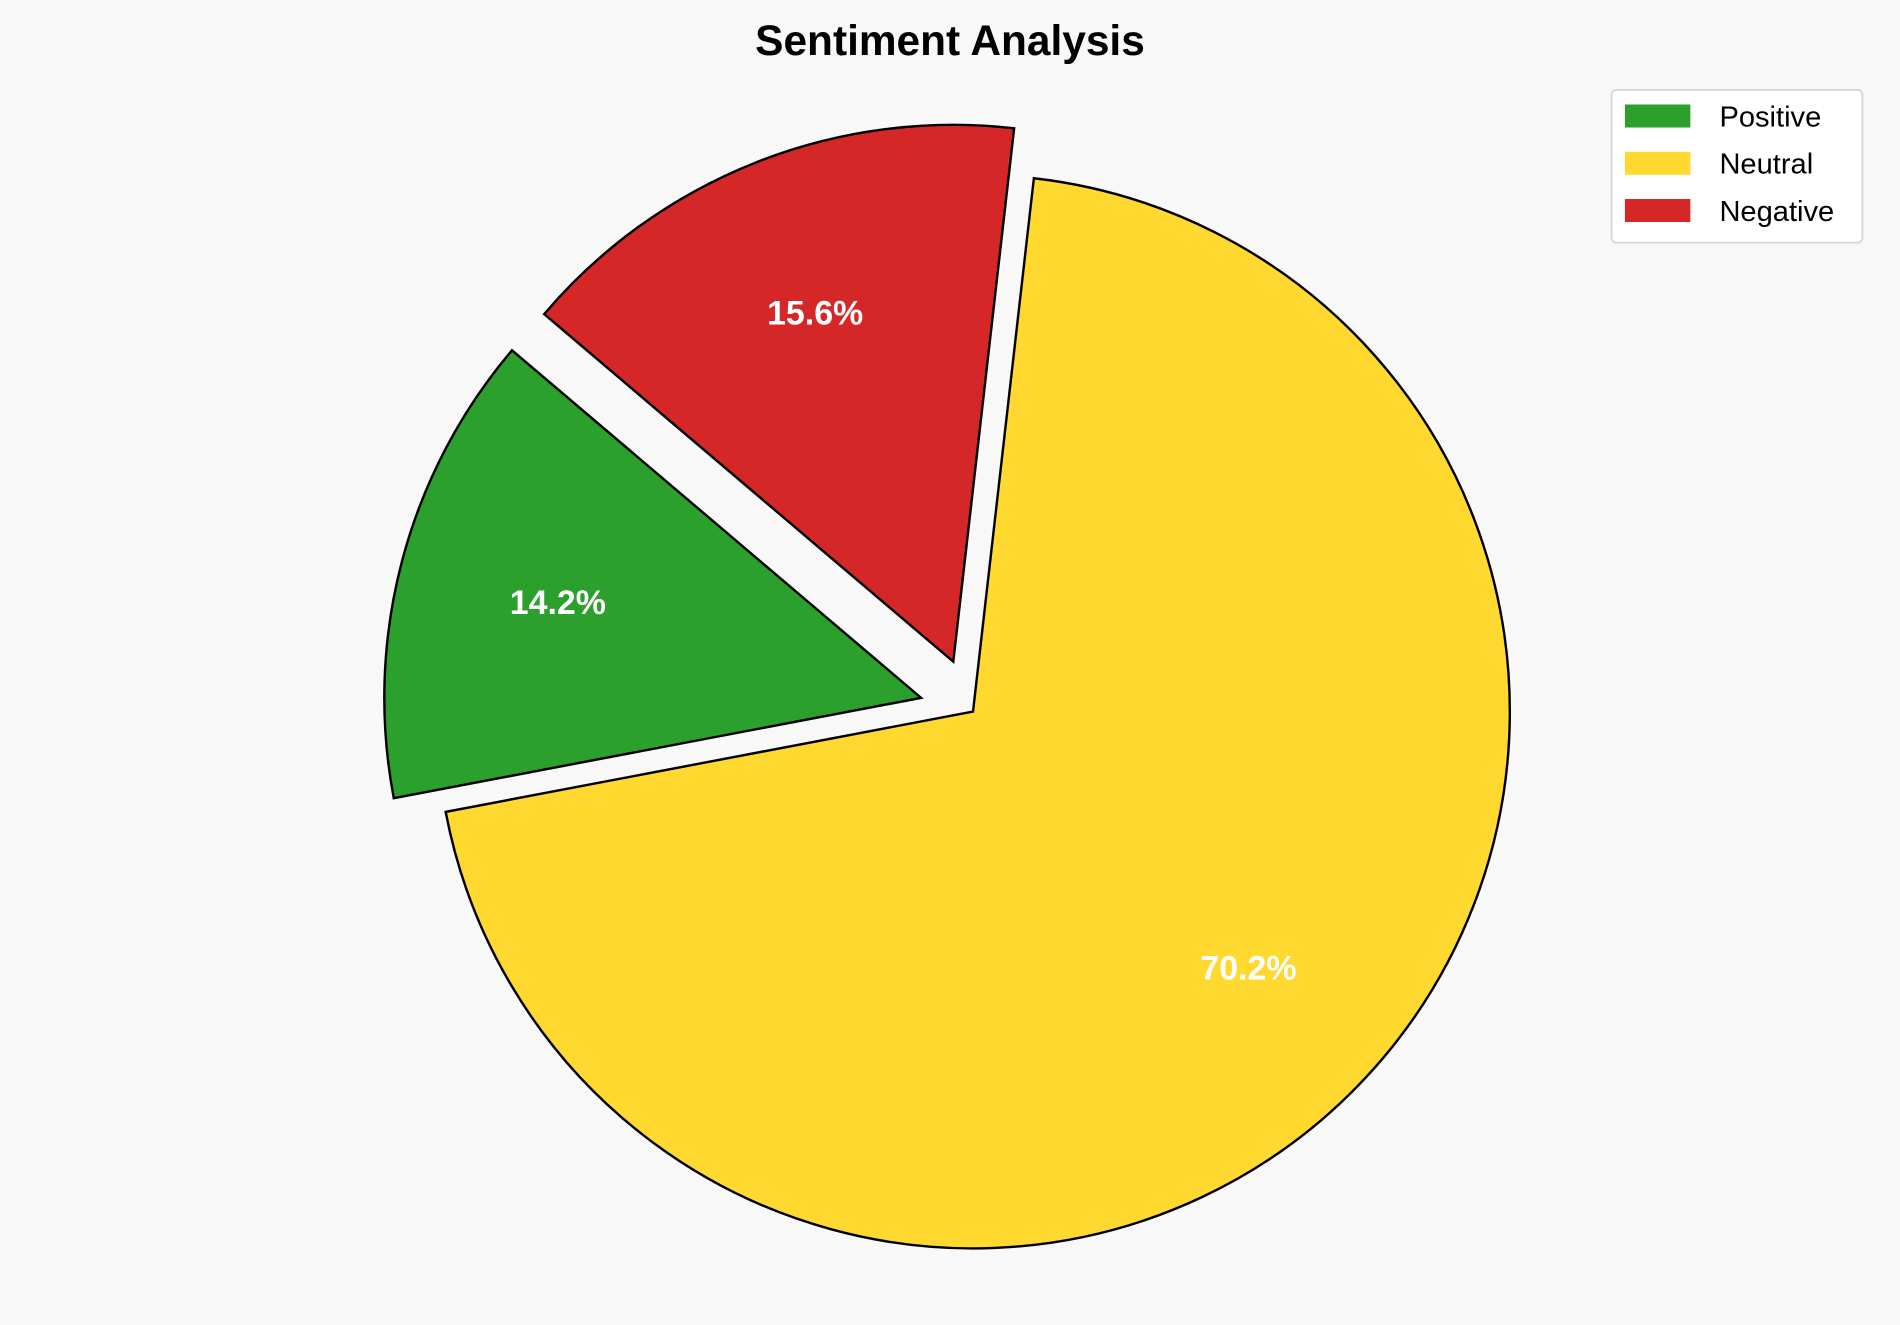 This screenshot has height=1325, width=1900. What do you see at coordinates (1657, 211) in the screenshot?
I see `legend-swatch-negative` at bounding box center [1657, 211].